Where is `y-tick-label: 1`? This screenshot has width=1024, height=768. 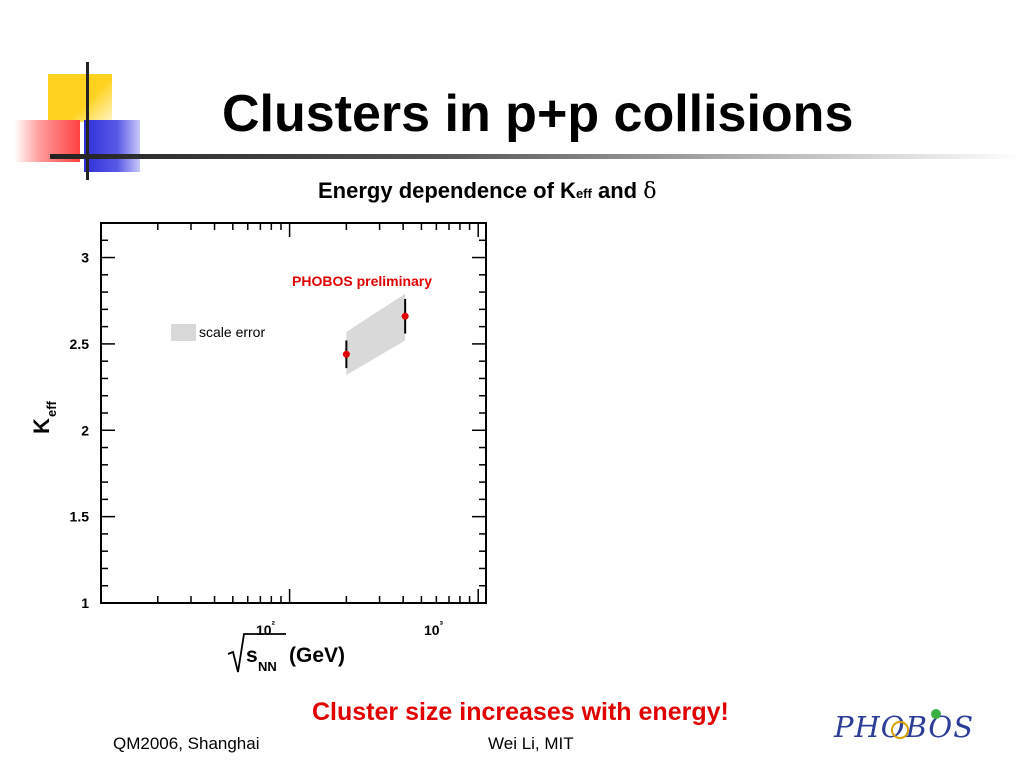
y-tick-label: 1 is located at coordinates (85, 603).